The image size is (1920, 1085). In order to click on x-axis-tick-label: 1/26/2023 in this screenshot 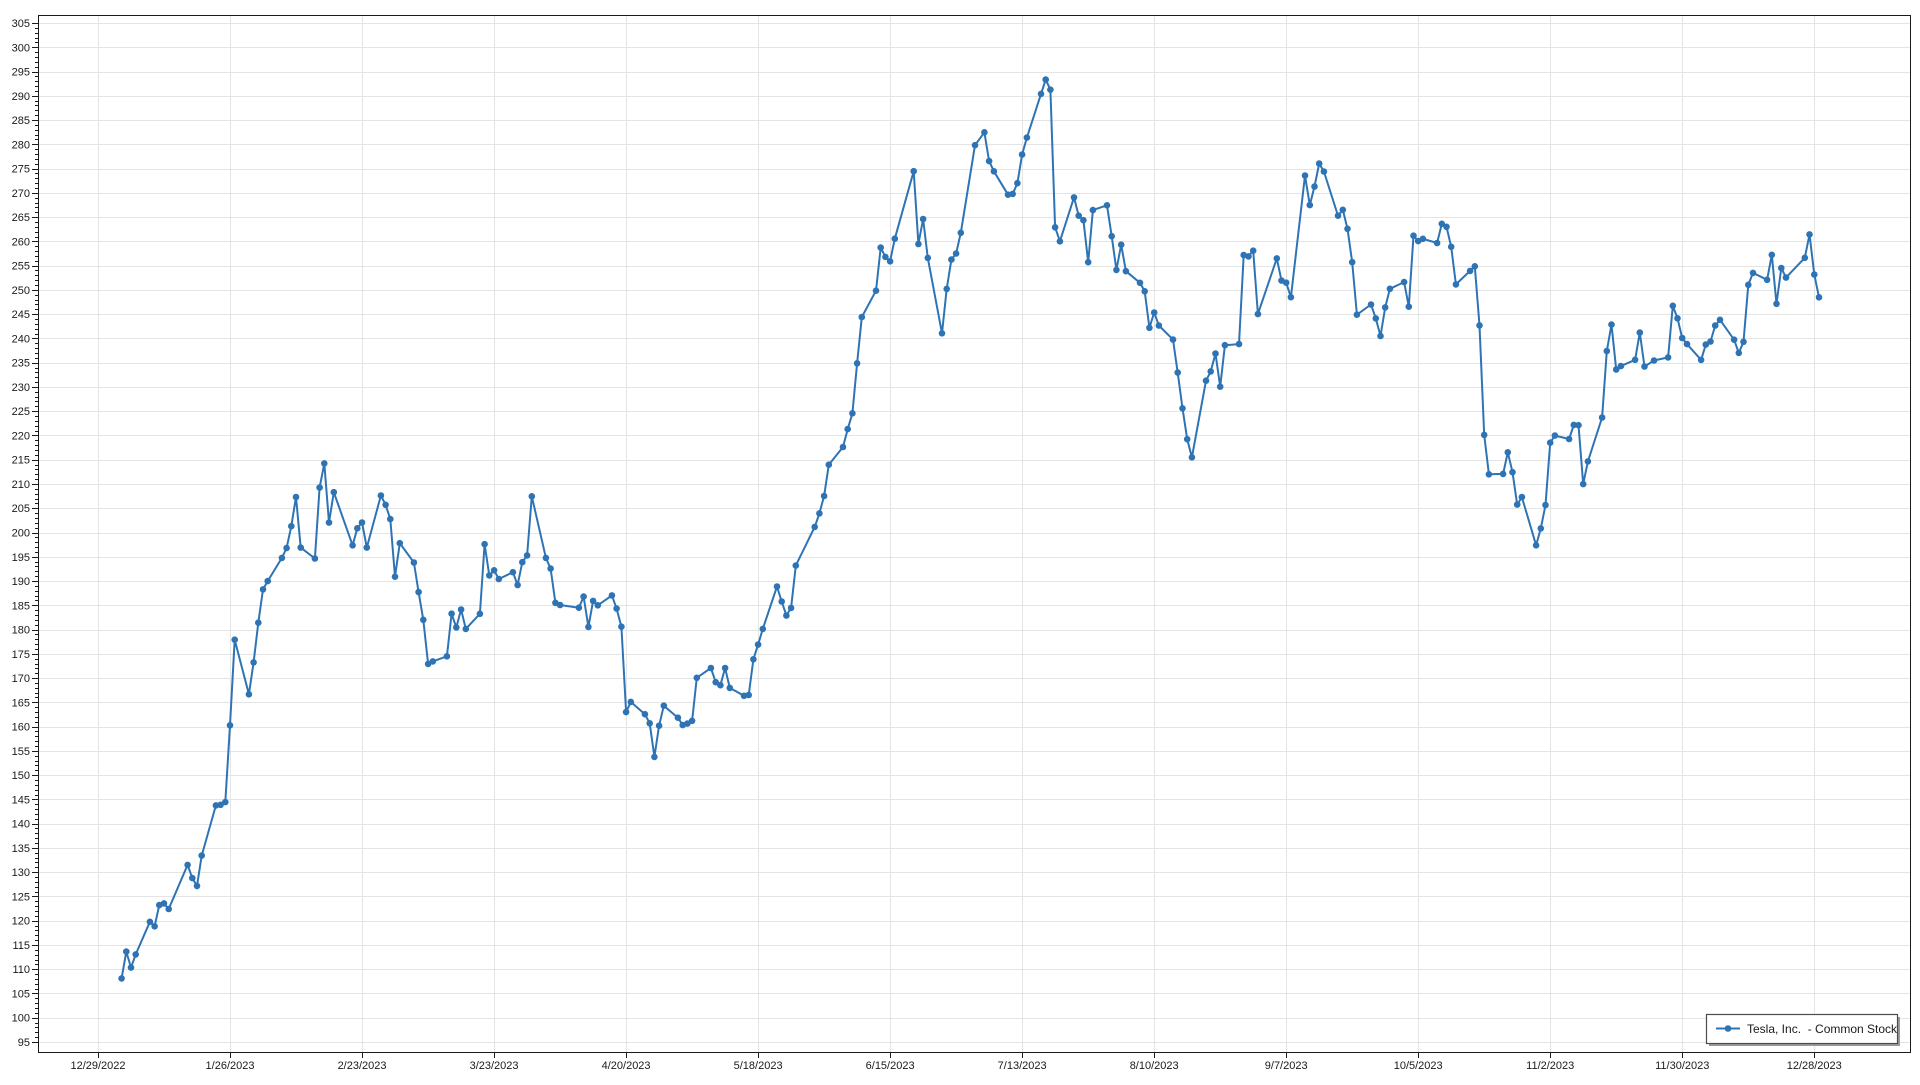, I will do `click(230, 1066)`.